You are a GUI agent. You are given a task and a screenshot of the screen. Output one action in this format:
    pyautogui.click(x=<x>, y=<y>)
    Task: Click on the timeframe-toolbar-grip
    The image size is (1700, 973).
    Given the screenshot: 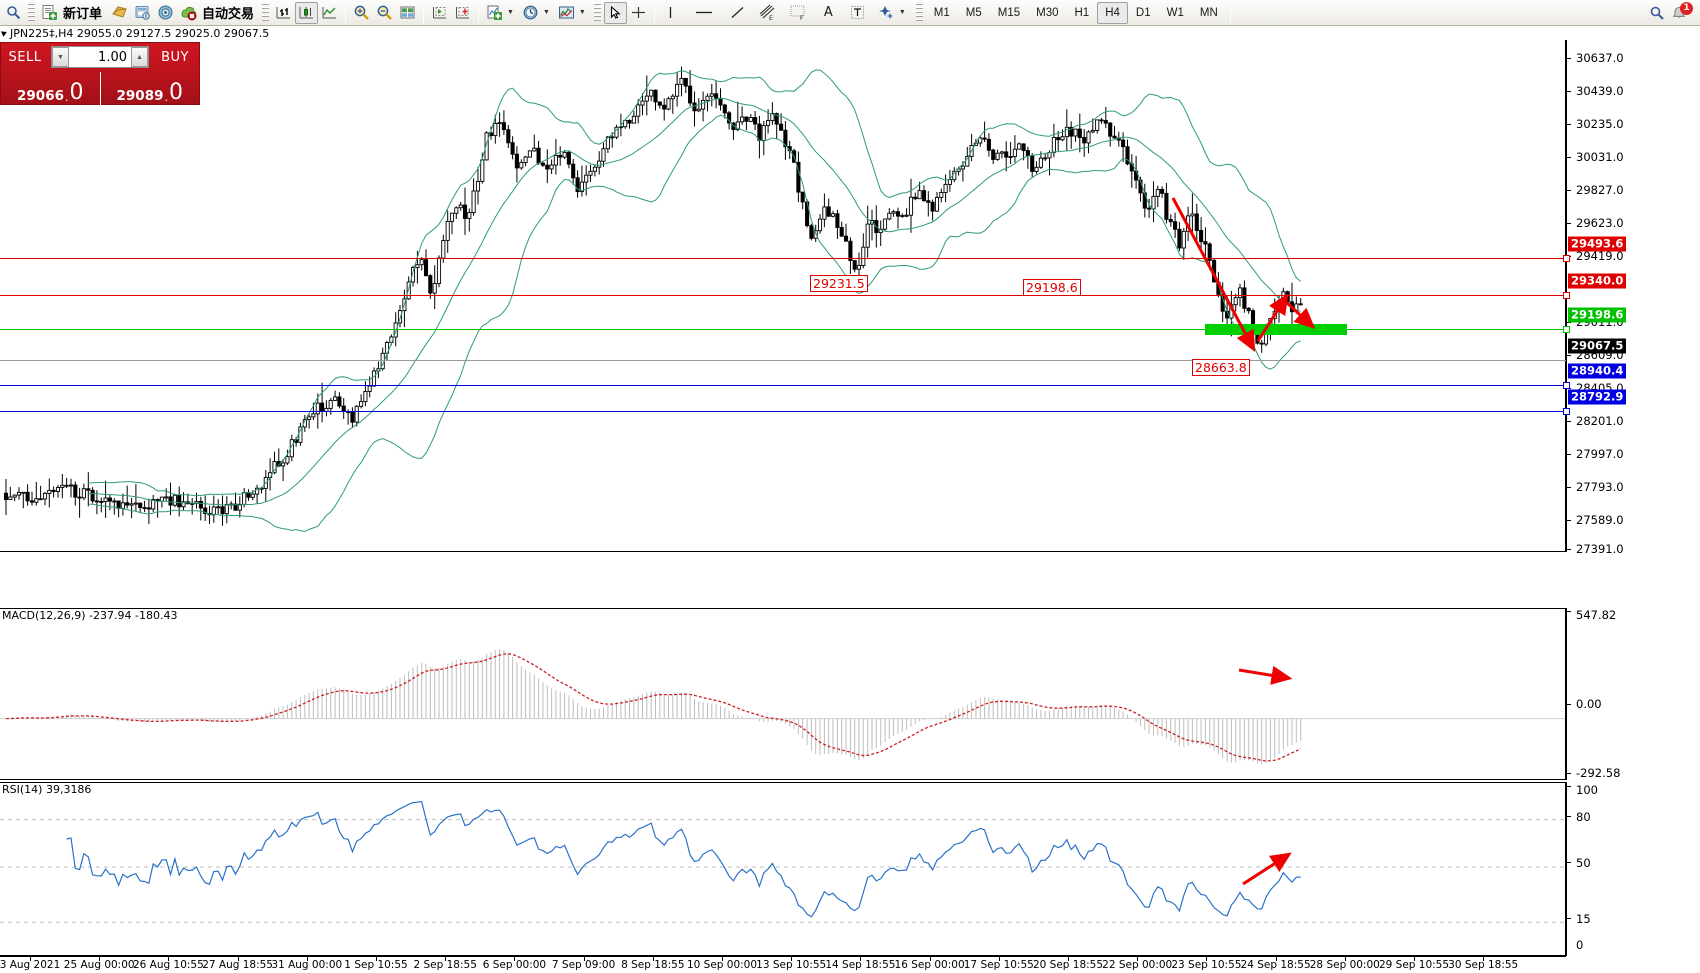 What is the action you would take?
    pyautogui.click(x=919, y=12)
    